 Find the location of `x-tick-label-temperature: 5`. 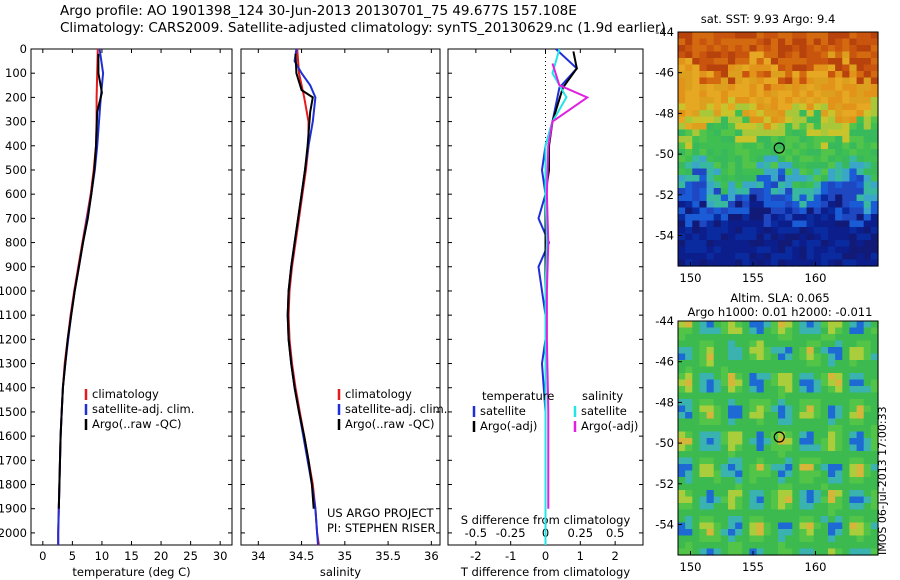

x-tick-label-temperature: 5 is located at coordinates (72, 556).